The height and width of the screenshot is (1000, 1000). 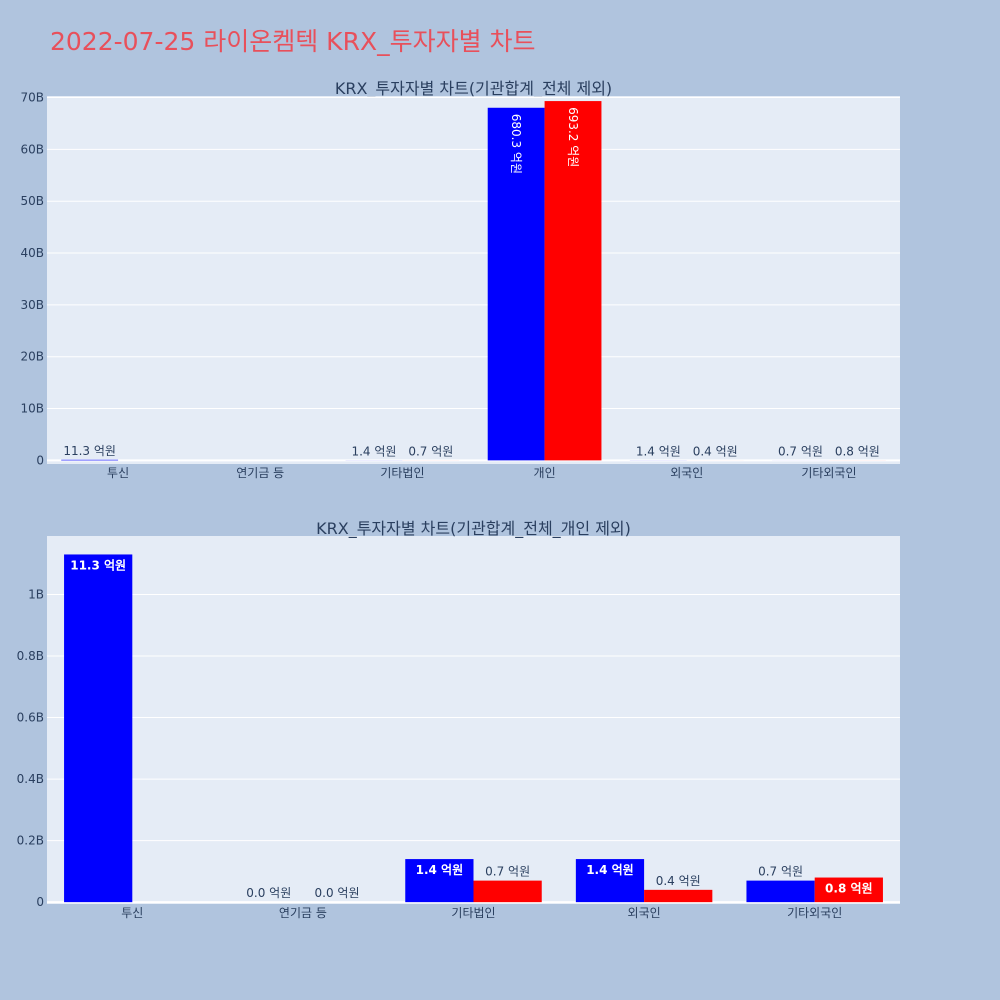 I want to click on chart1-y-tick-label: 70B, so click(x=32, y=98).